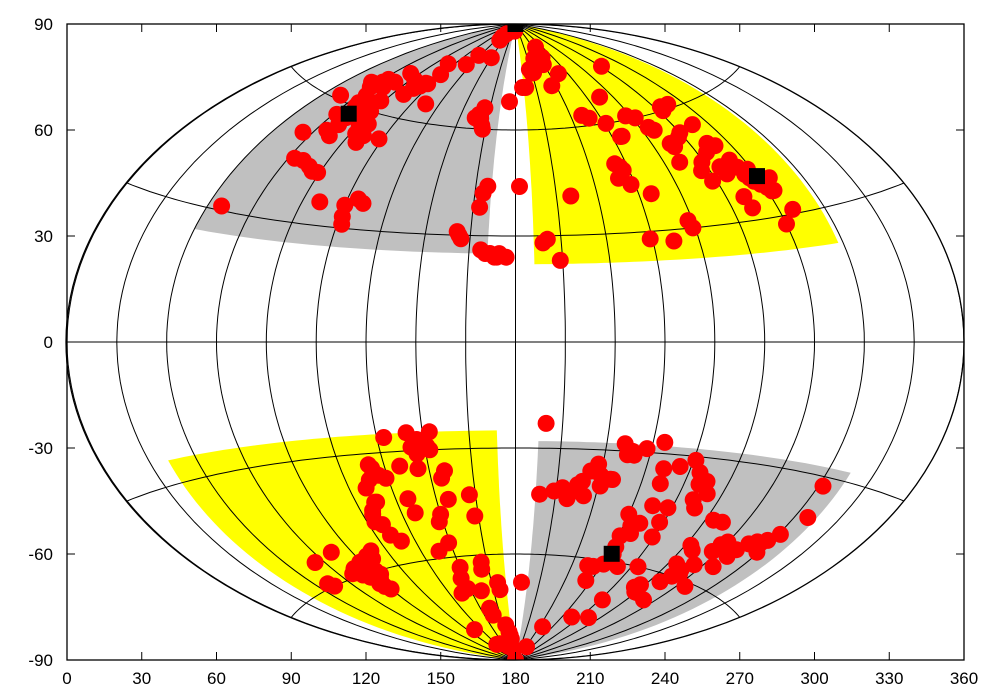 The image size is (1000, 700). What do you see at coordinates (40, 660) in the screenshot?
I see `y-tick-label: -90` at bounding box center [40, 660].